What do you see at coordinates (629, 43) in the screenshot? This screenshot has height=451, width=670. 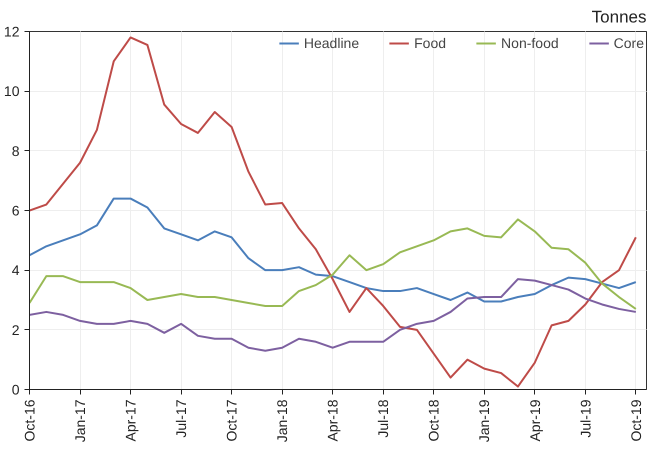 I see `legend-label: Core` at bounding box center [629, 43].